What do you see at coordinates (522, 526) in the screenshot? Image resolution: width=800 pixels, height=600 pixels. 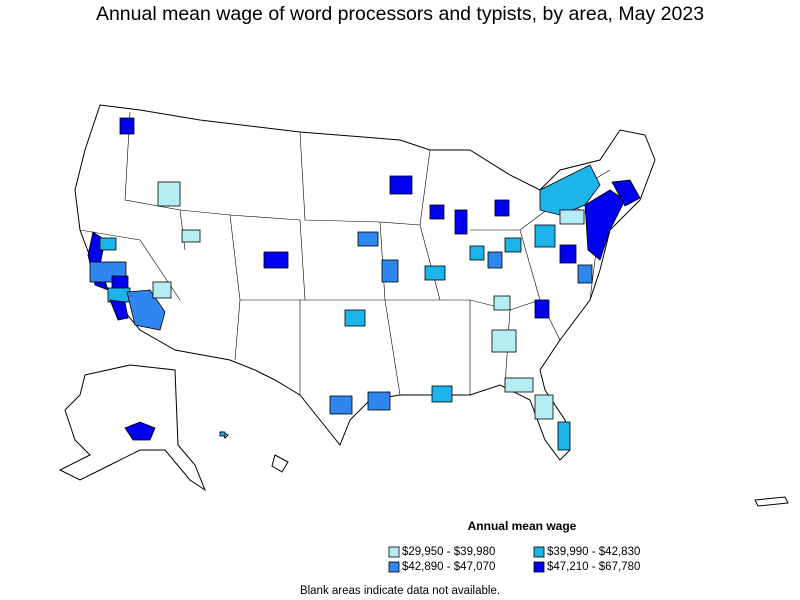 I see `legend-title: Annual mean wage` at bounding box center [522, 526].